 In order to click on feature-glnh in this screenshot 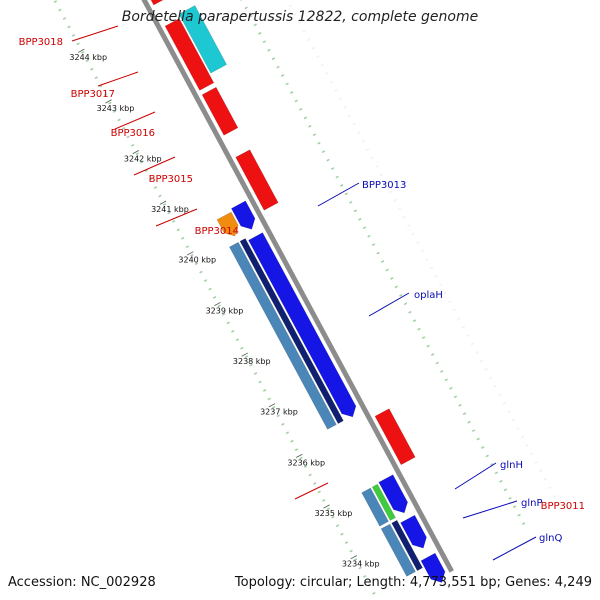, I will do `click(375, 507)`.